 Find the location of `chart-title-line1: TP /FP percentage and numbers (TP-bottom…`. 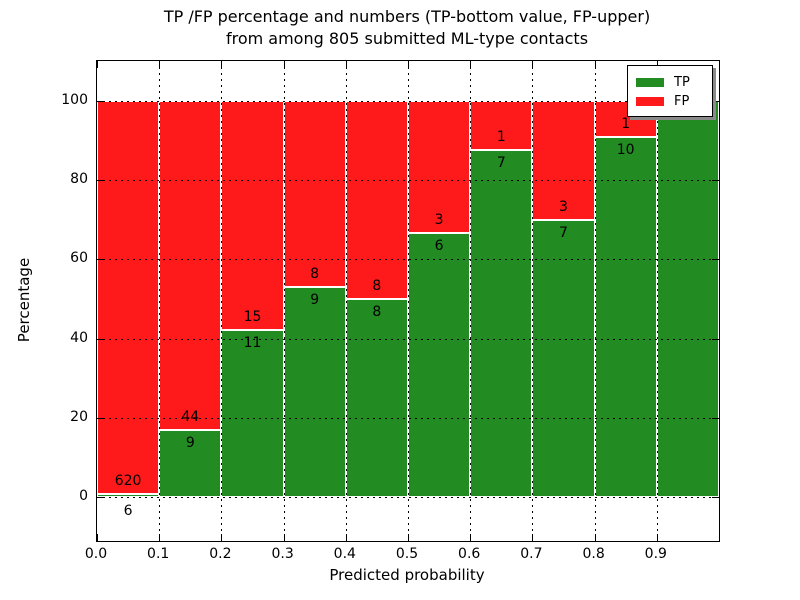

chart-title-line1: TP /FP percentage and numbers (TP-bottom… is located at coordinates (407, 16).